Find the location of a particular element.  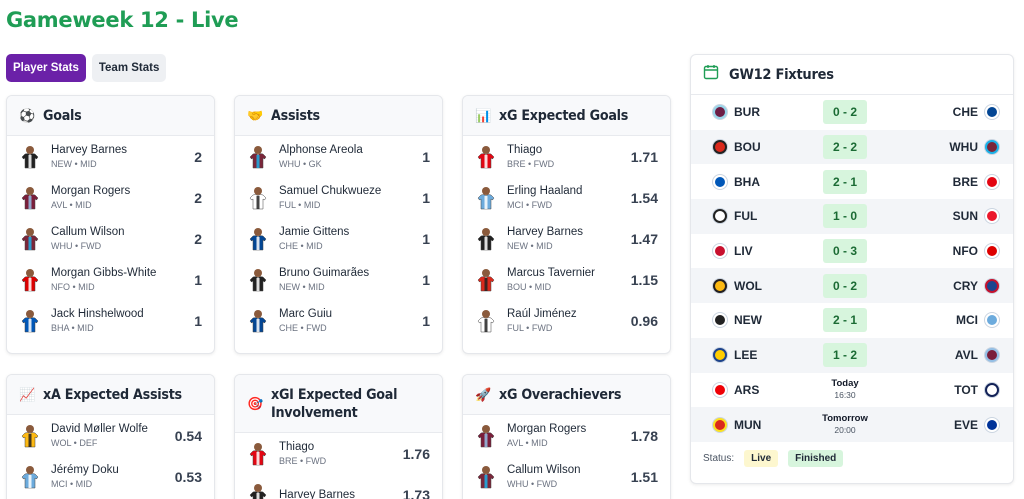

player-name: Morgan Rogers is located at coordinates (547, 429).